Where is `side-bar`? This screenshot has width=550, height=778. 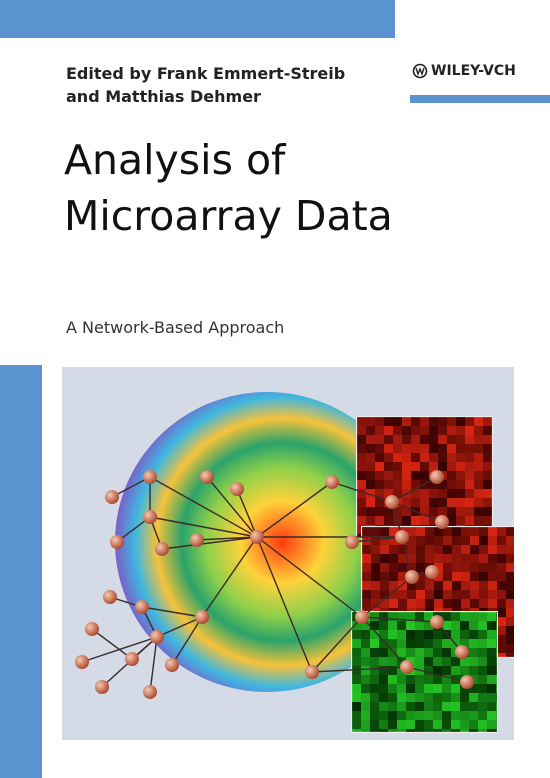 side-bar is located at coordinates (21, 571).